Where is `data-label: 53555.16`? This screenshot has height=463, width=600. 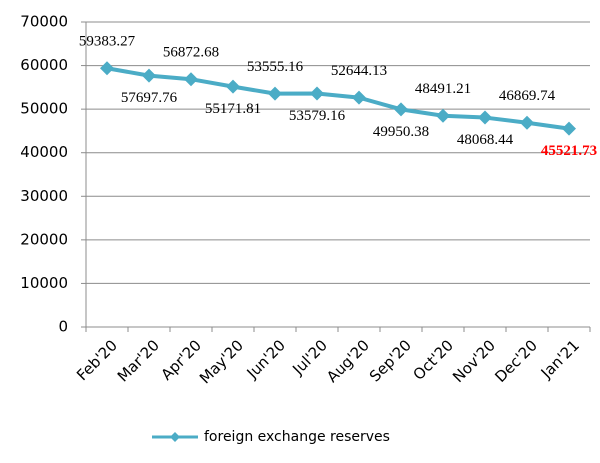
data-label: 53555.16 is located at coordinates (275, 67).